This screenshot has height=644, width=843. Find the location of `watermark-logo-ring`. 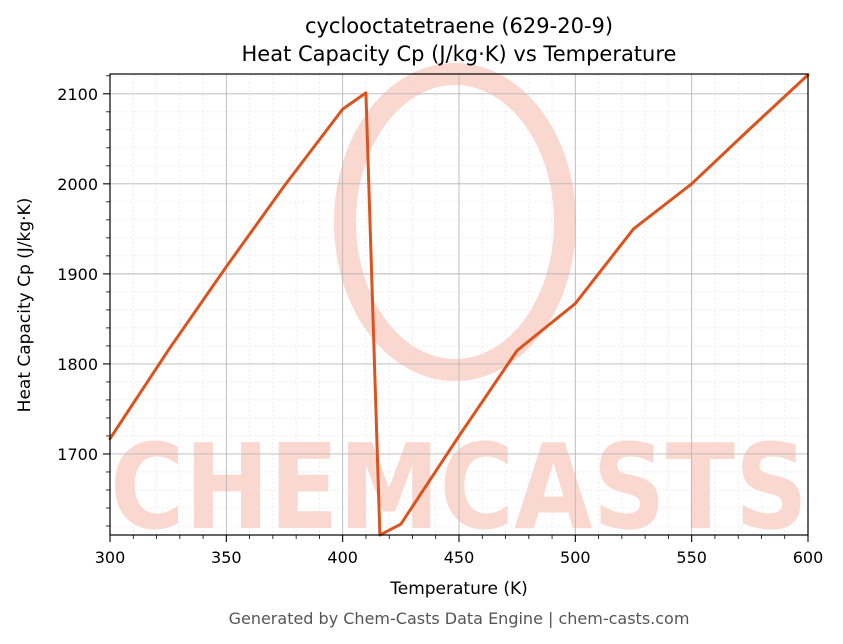

watermark-logo-ring is located at coordinates (455, 222).